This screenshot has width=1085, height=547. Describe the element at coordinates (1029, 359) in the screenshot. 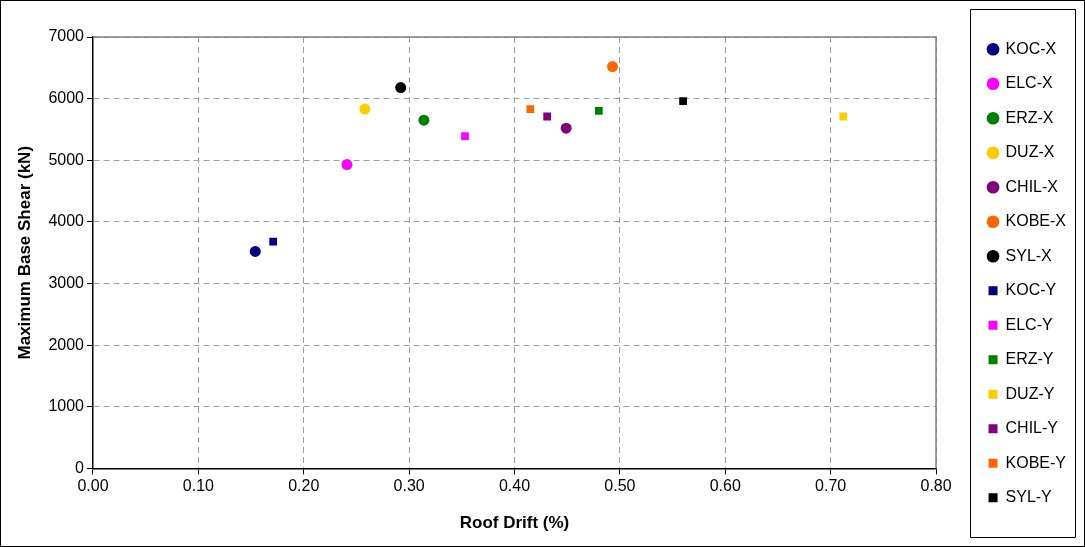

I see `legend-label: ERZ-Y` at that location.